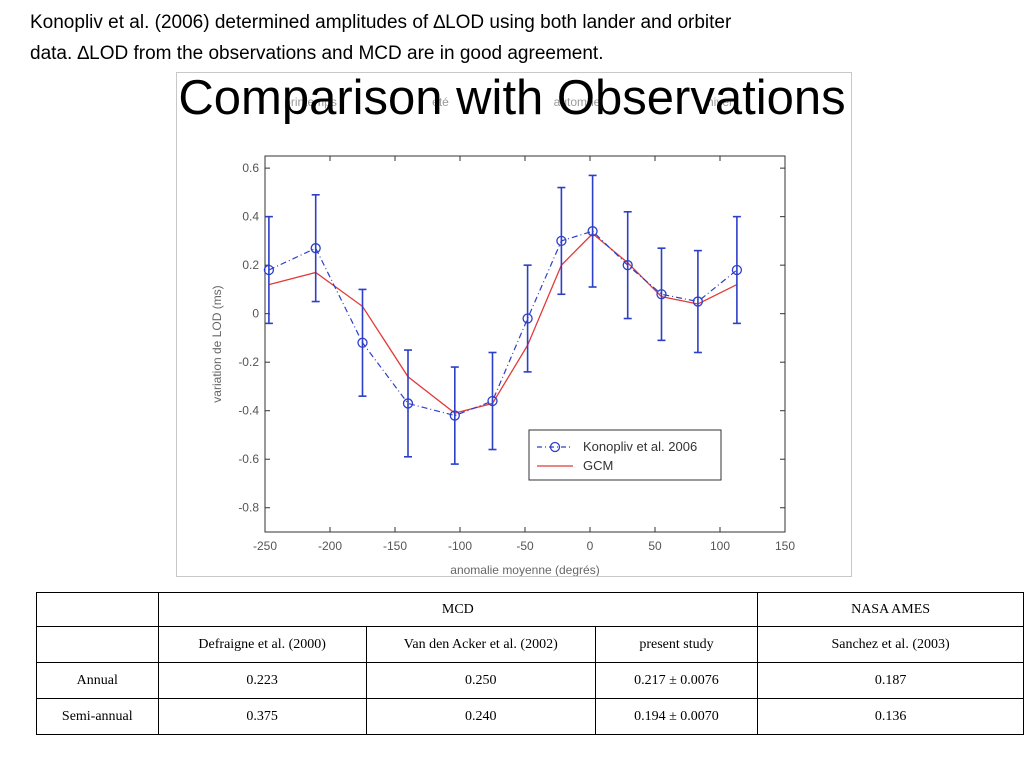 The height and width of the screenshot is (768, 1024). Describe the element at coordinates (577, 102) in the screenshot. I see `season-label: automne` at that location.